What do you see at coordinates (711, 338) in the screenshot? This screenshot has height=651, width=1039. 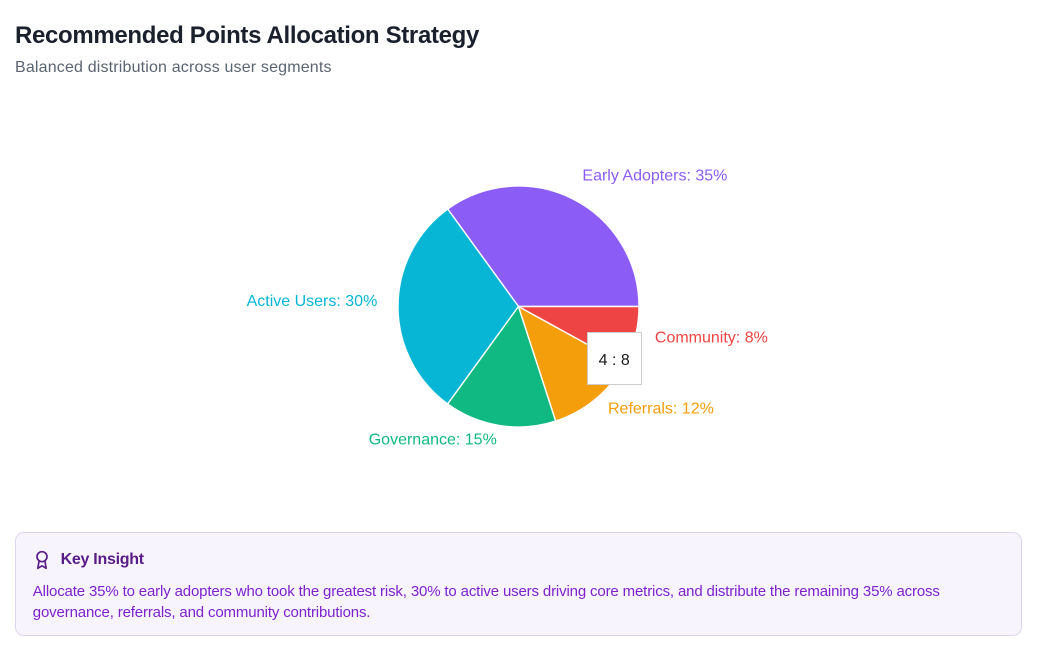 I see `svg-text: Community: 8%` at bounding box center [711, 338].